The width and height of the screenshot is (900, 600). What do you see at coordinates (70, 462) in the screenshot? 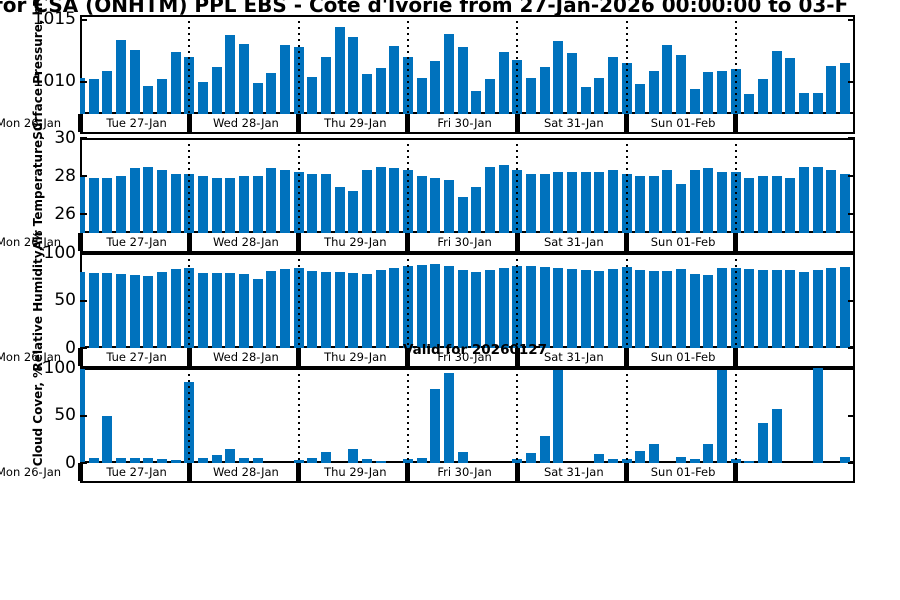
I see `y-tick-label: 0` at bounding box center [70, 462].